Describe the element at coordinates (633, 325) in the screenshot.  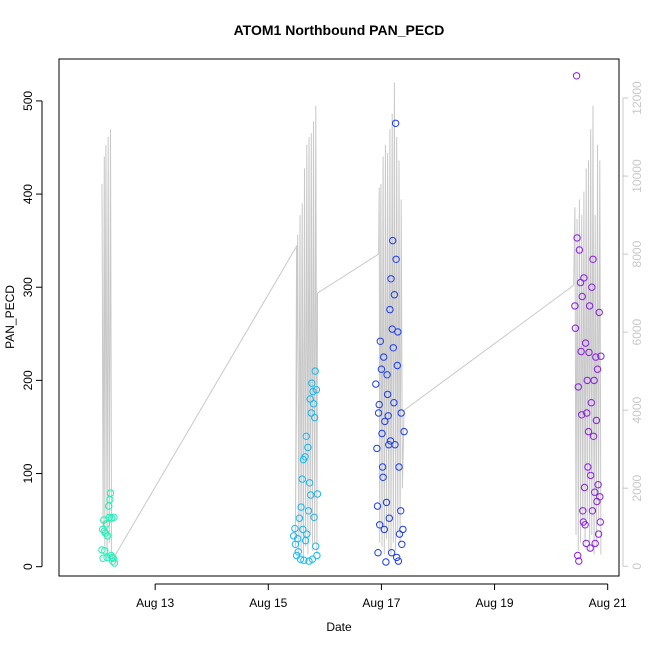
I see `y2-axis: 0 2000 4000 6000 8000 10000 12000` at that location.